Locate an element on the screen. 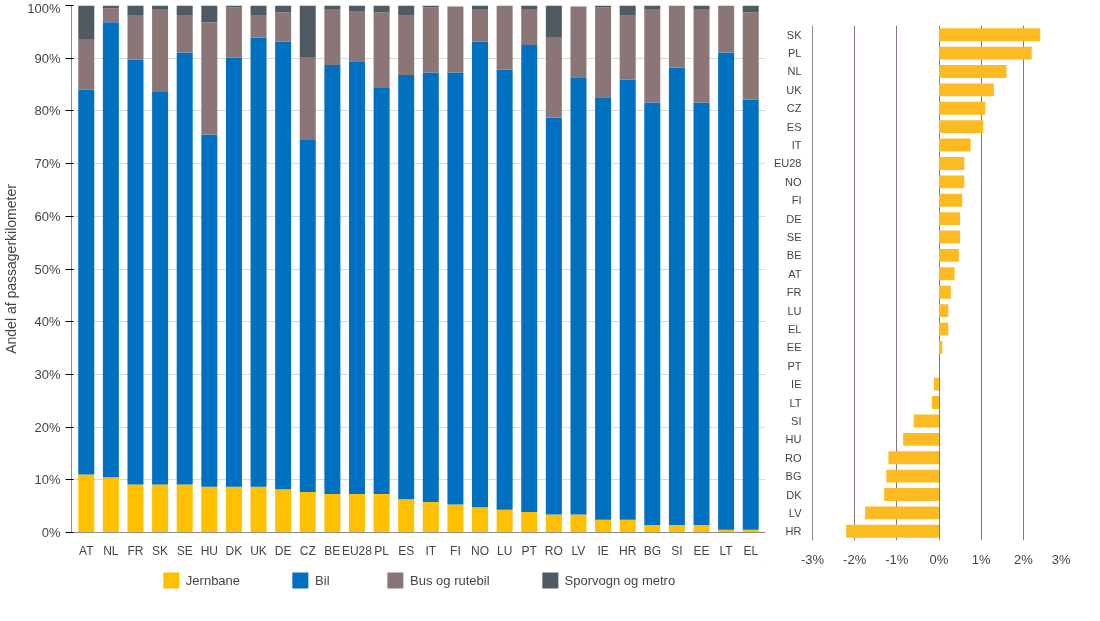 Image resolution: width=1100 pixels, height=621 pixels. y-tick-label: 10% is located at coordinates (47, 480).